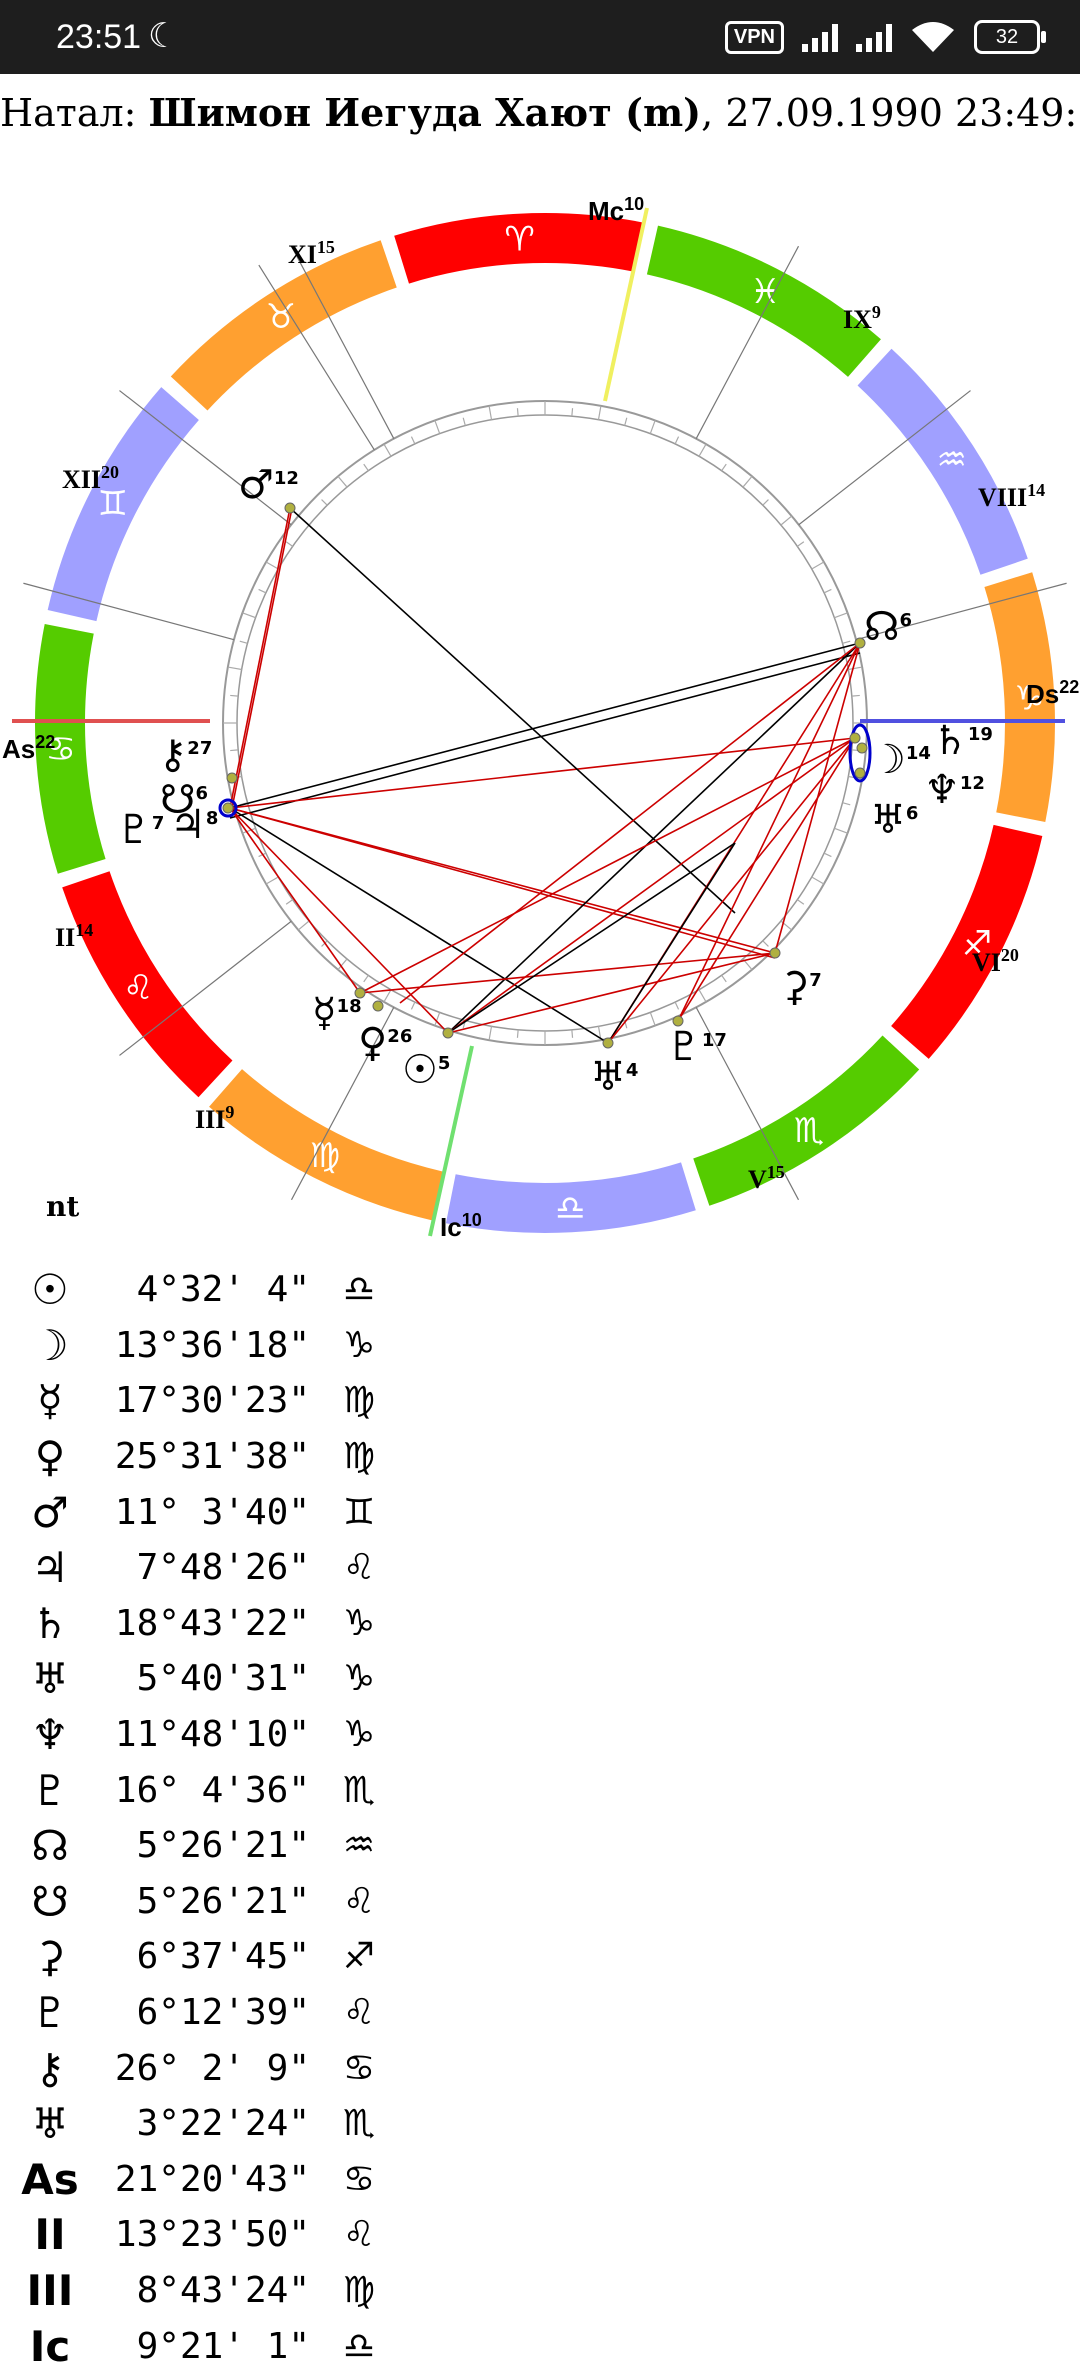  Describe the element at coordinates (140, 830) in the screenshot. I see `pluto-glyph: ♇7` at that location.